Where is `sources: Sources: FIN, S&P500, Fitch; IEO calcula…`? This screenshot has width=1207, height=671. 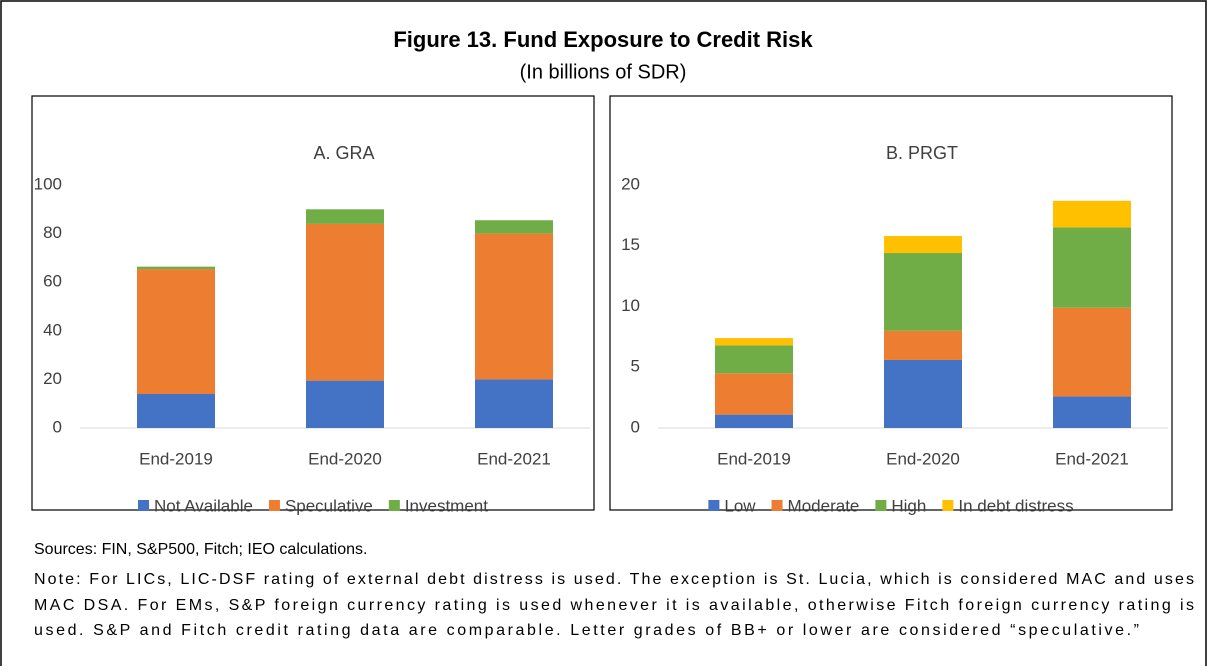 sources: Sources: FIN, S&P500, Fitch; IEO calcula… is located at coordinates (200, 549).